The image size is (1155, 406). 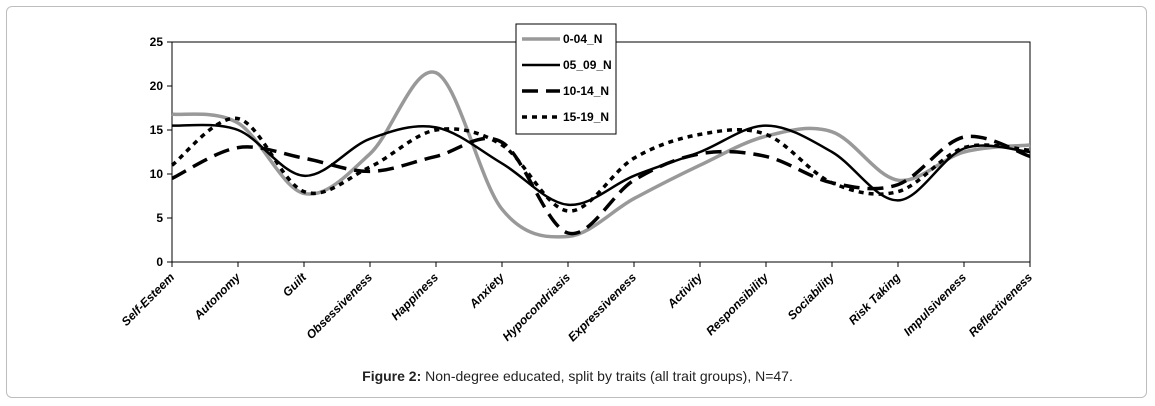 What do you see at coordinates (811, 295) in the screenshot?
I see `x-tick-label: Sociability` at bounding box center [811, 295].